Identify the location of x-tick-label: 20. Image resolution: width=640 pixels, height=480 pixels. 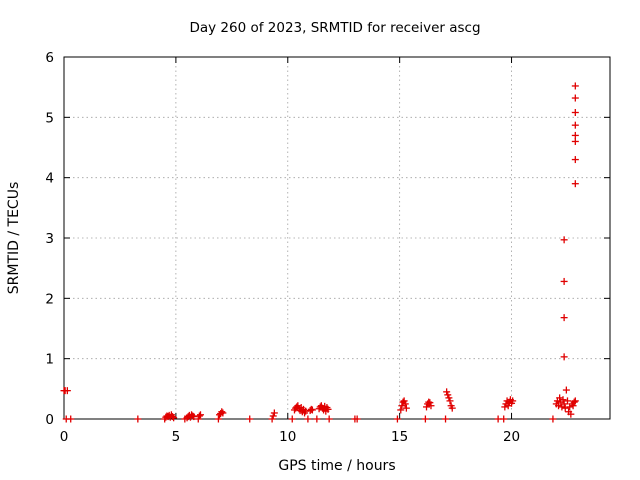
(511, 437).